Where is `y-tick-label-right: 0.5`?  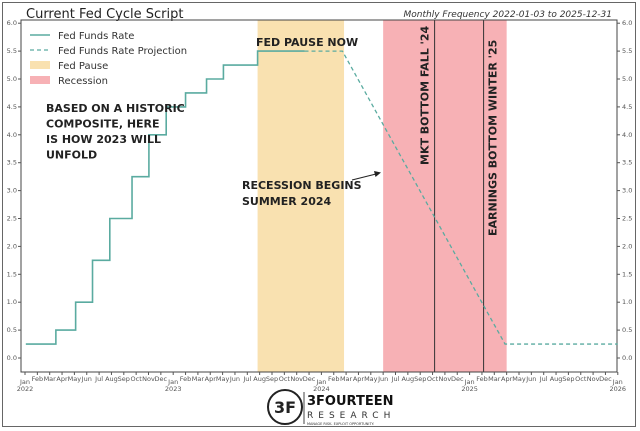 y-tick-label-right: 0.5 is located at coordinates (627, 330).